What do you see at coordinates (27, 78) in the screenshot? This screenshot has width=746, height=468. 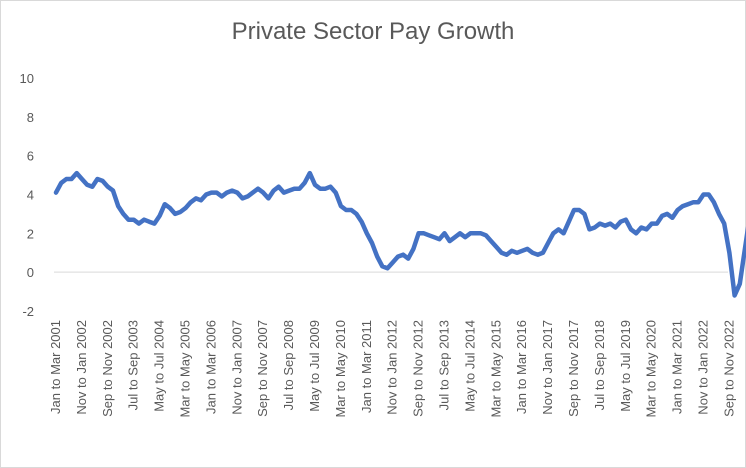 I see `y-tick-label: 10` at bounding box center [27, 78].